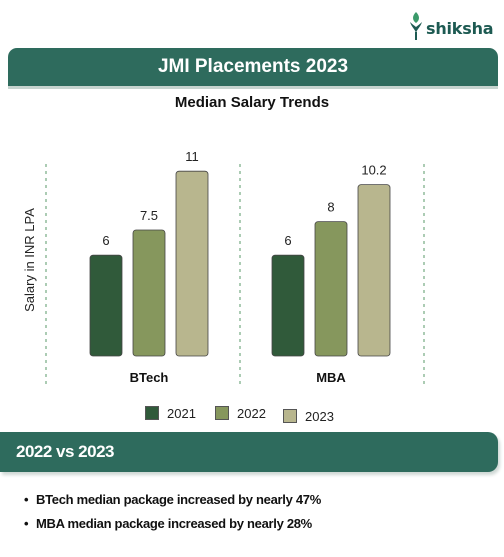  What do you see at coordinates (149, 293) in the screenshot?
I see `bar-btech-2022` at bounding box center [149, 293].